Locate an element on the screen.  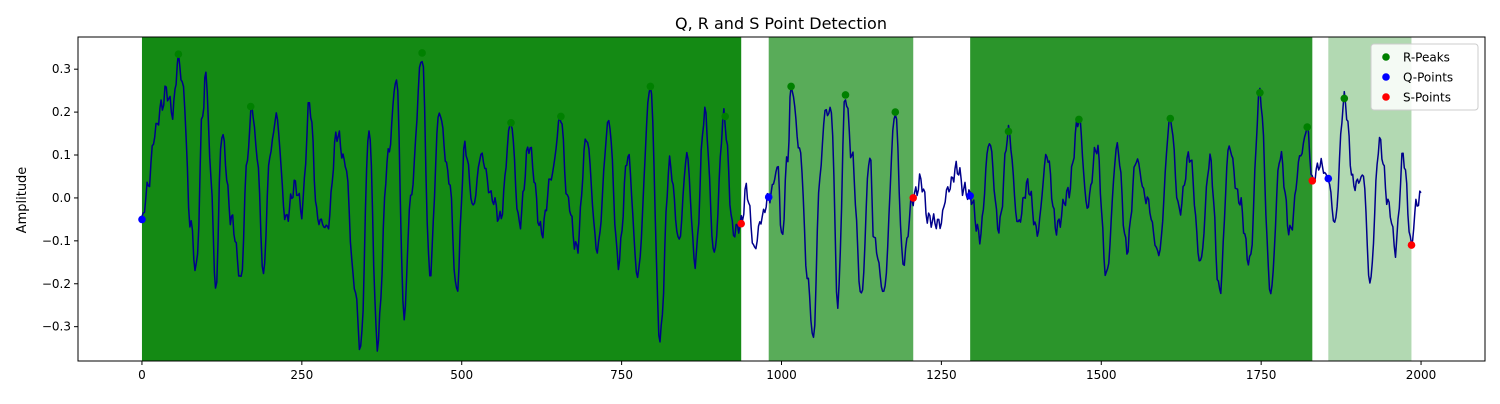
legend-r-peaks-swatch is located at coordinates (1386, 57).